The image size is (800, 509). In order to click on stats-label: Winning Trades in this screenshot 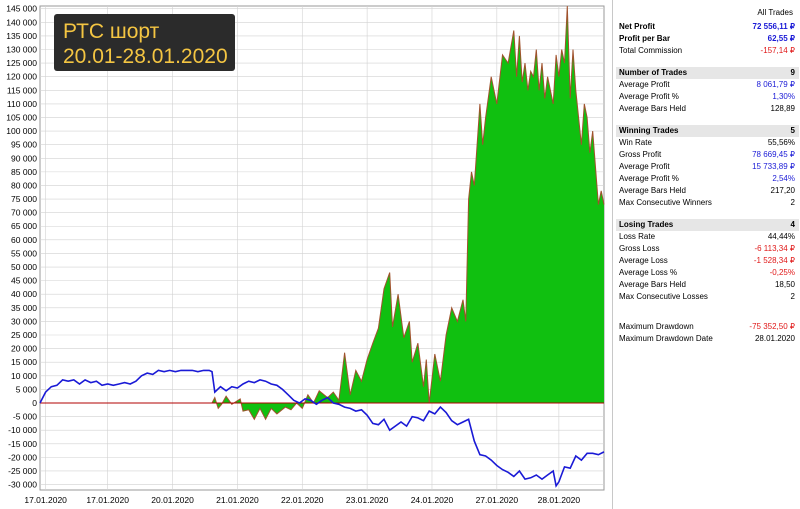, I will do `click(649, 130)`.